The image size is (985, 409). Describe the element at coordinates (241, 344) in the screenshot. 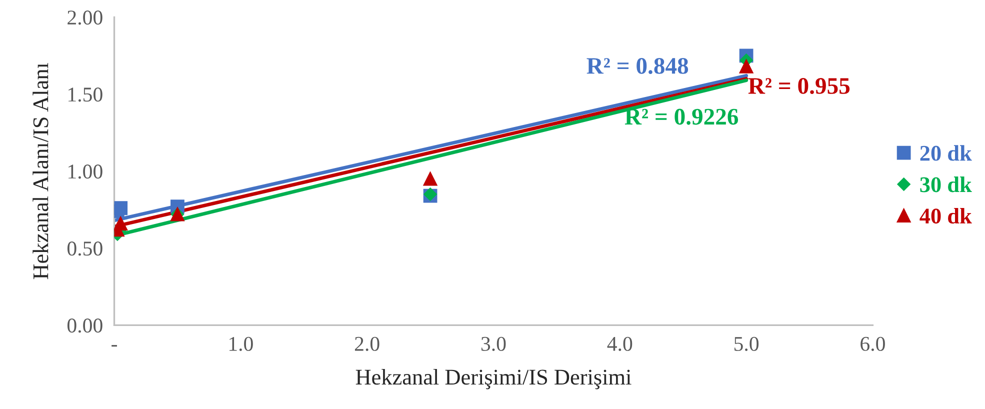

I see `x-tick-label: 1.0` at that location.